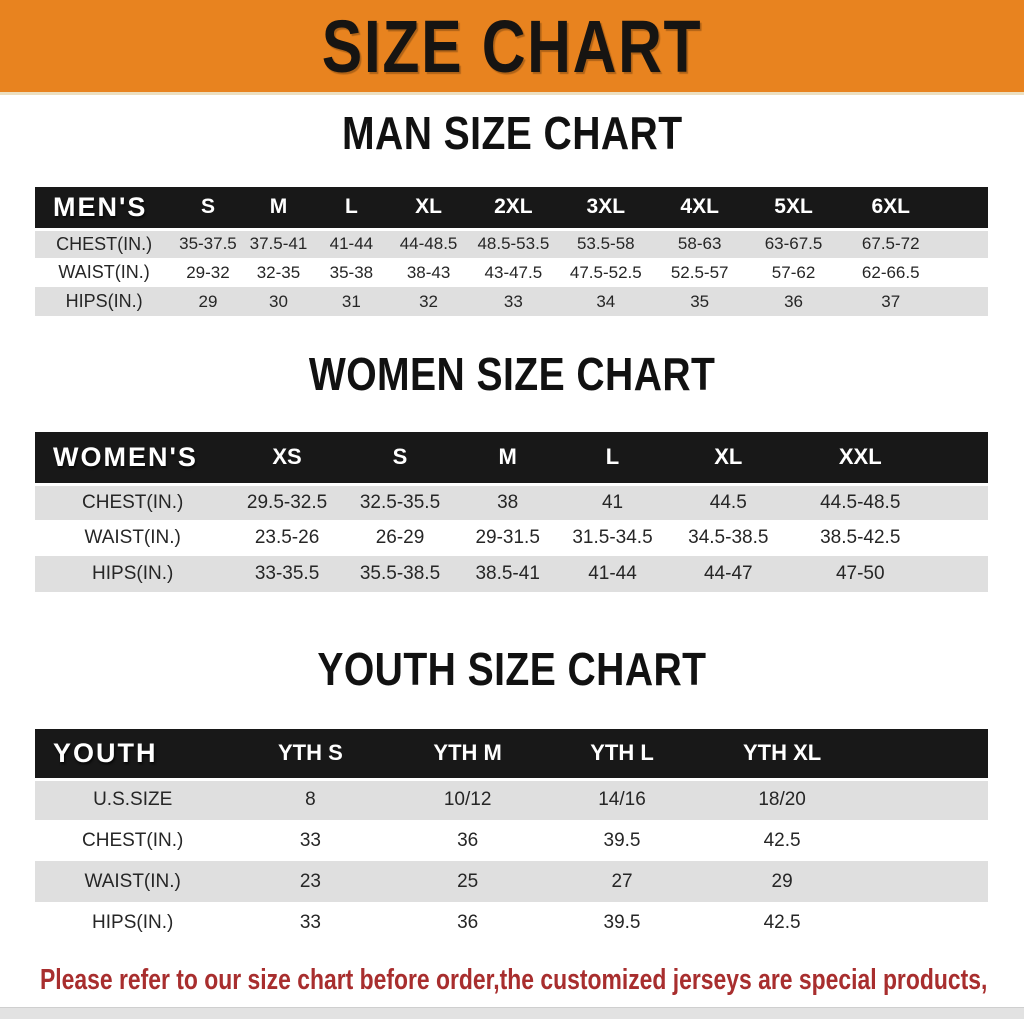 This screenshot has width=1024, height=1019. I want to click on measure-cell: 48.5-53.5, so click(513, 243).